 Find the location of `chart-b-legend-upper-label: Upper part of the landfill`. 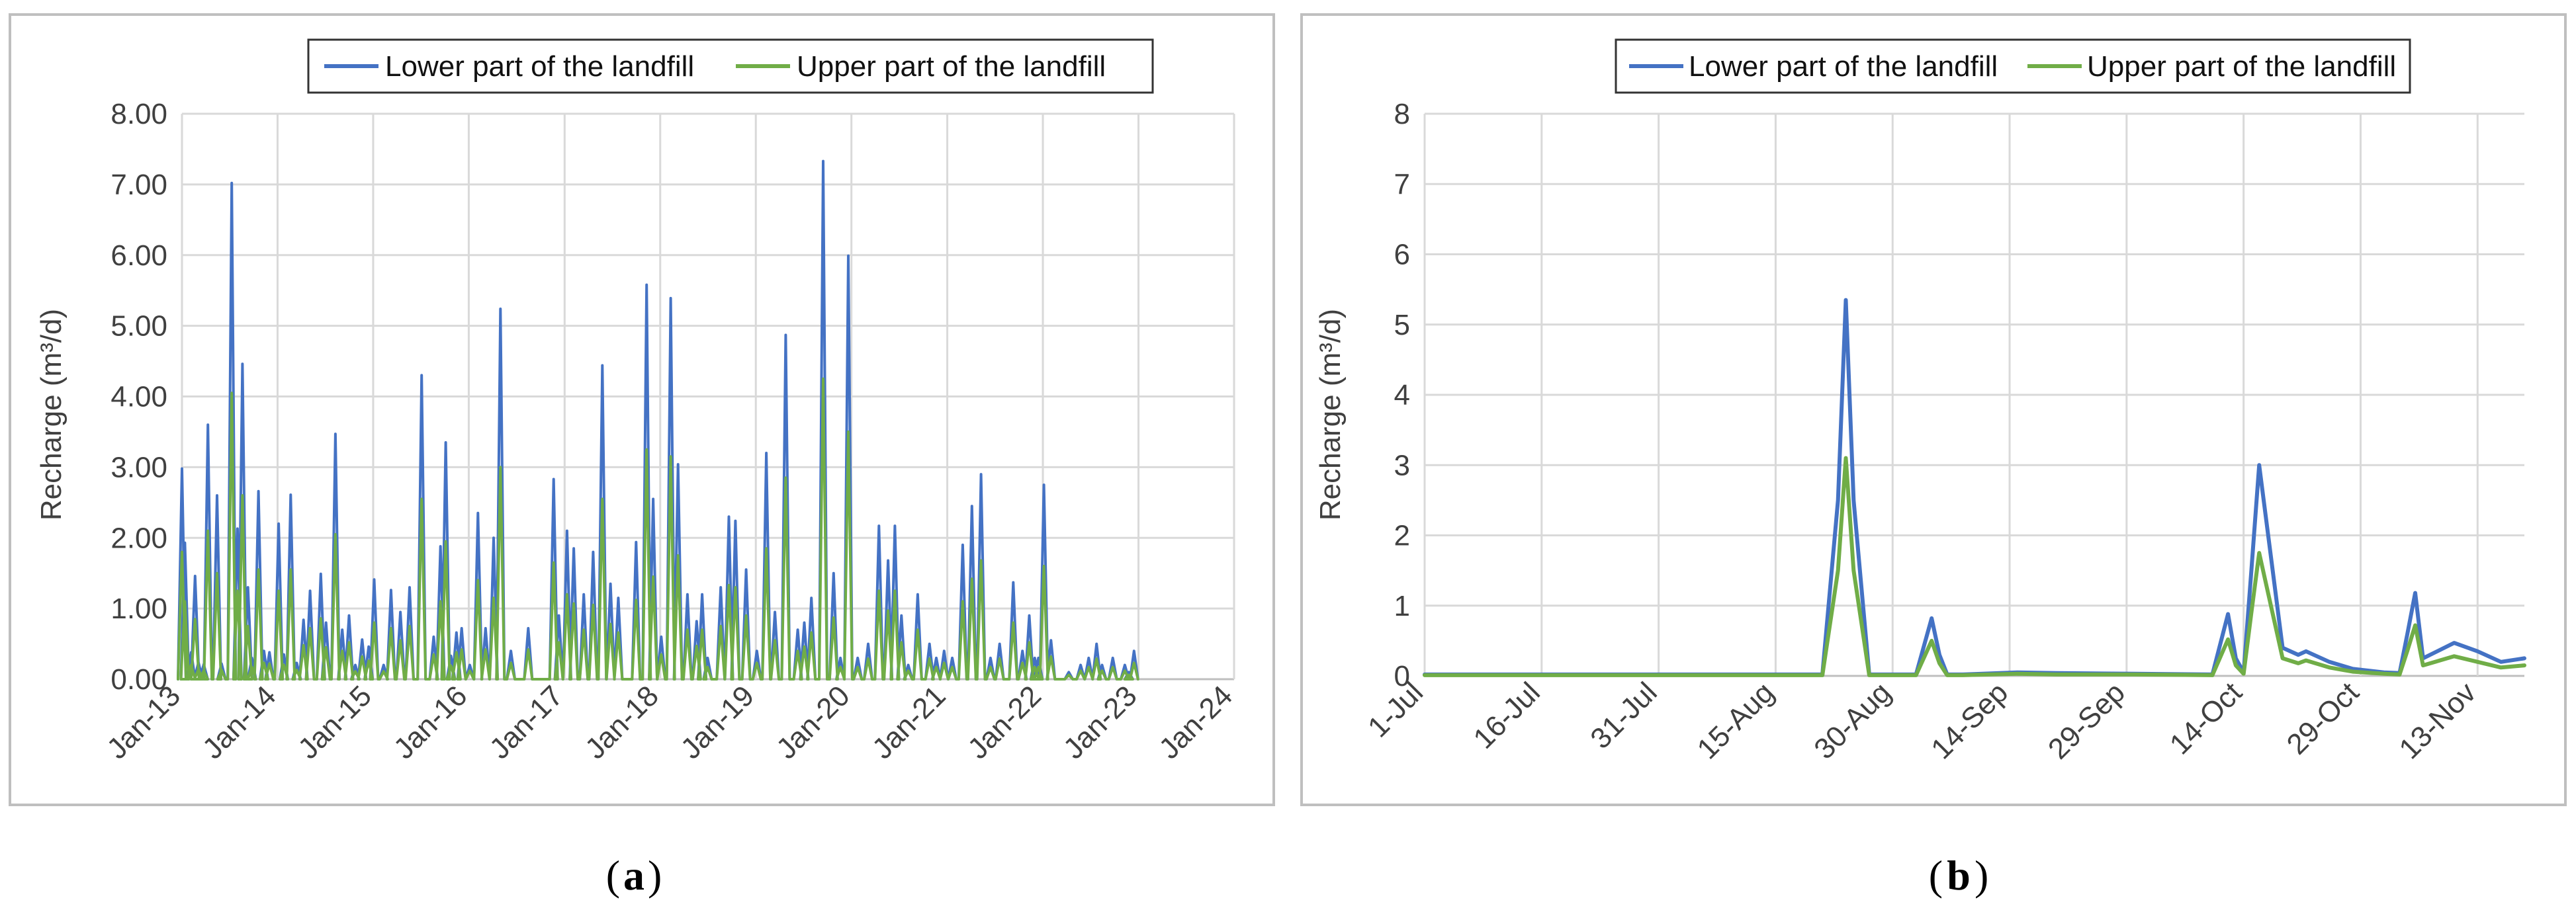

chart-b-legend-upper-label: Upper part of the landfill is located at coordinates (2241, 66).